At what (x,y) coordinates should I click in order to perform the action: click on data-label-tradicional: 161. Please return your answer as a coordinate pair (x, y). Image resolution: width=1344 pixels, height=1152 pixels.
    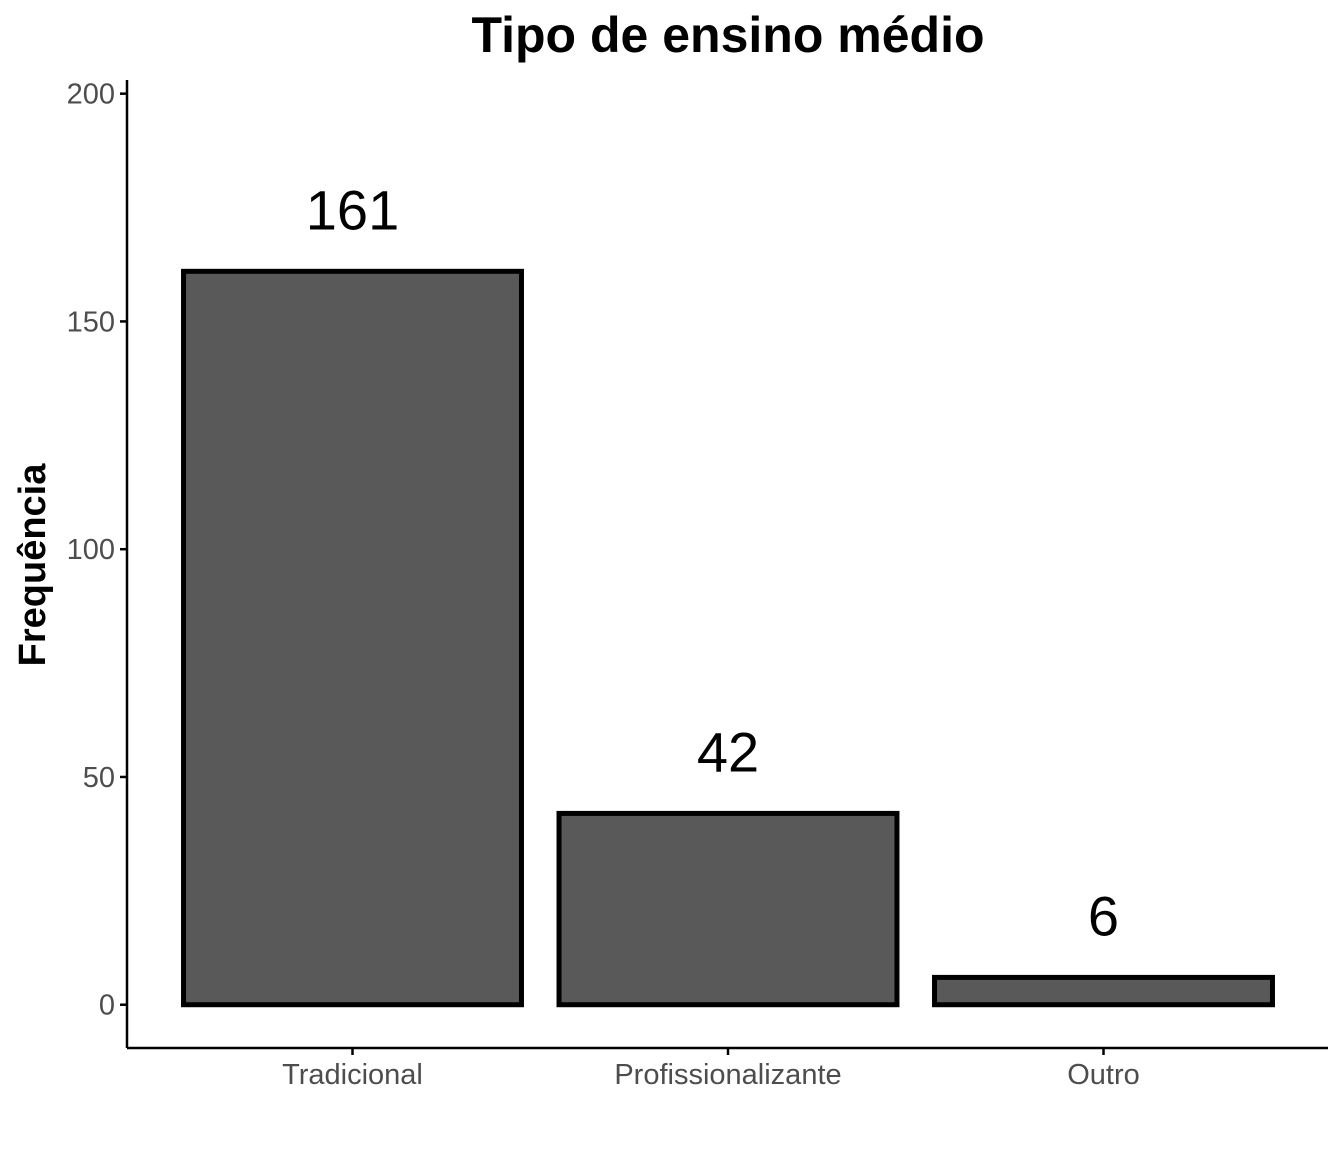
    Looking at the image, I should click on (352, 209).